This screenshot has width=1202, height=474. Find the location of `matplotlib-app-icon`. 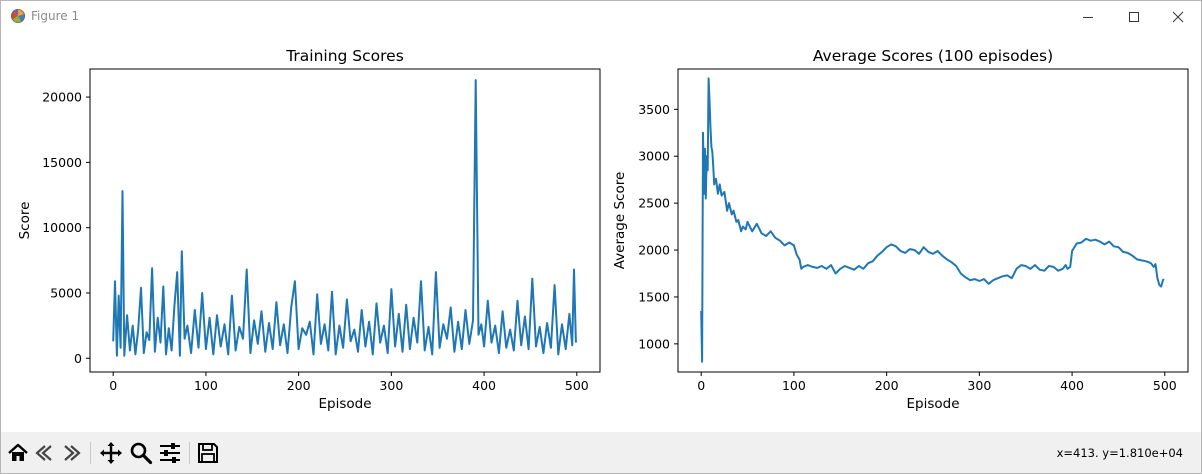

matplotlib-app-icon is located at coordinates (18, 16).